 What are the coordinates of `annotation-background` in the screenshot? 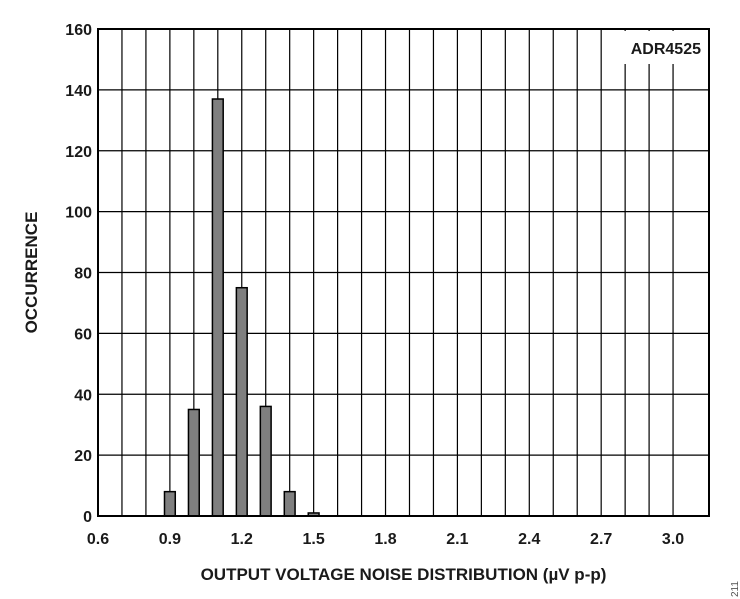 It's located at (657, 47).